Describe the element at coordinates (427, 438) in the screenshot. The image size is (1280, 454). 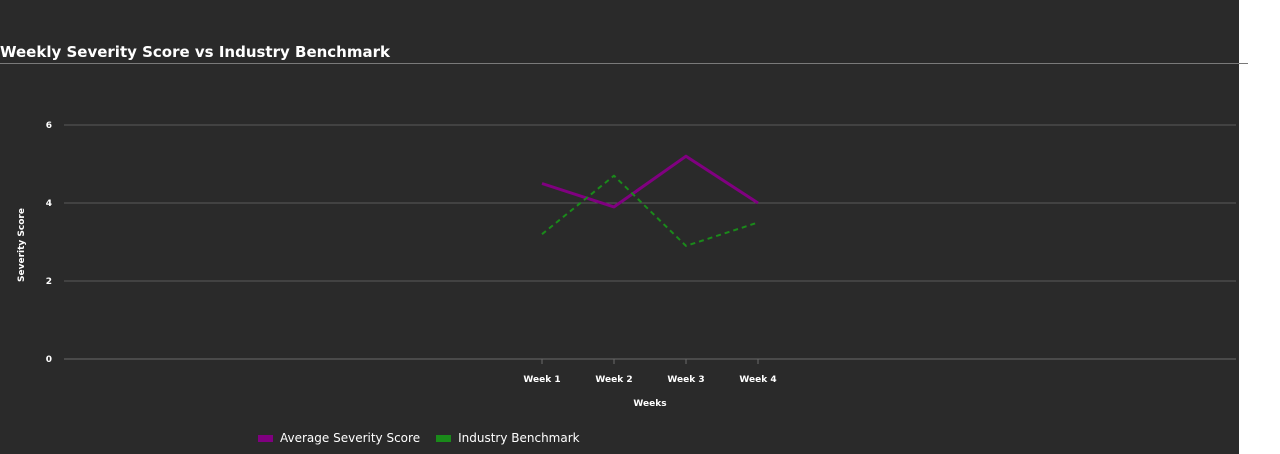
I see `chart-legend: Average Severity Score Industry Benchmark` at that location.